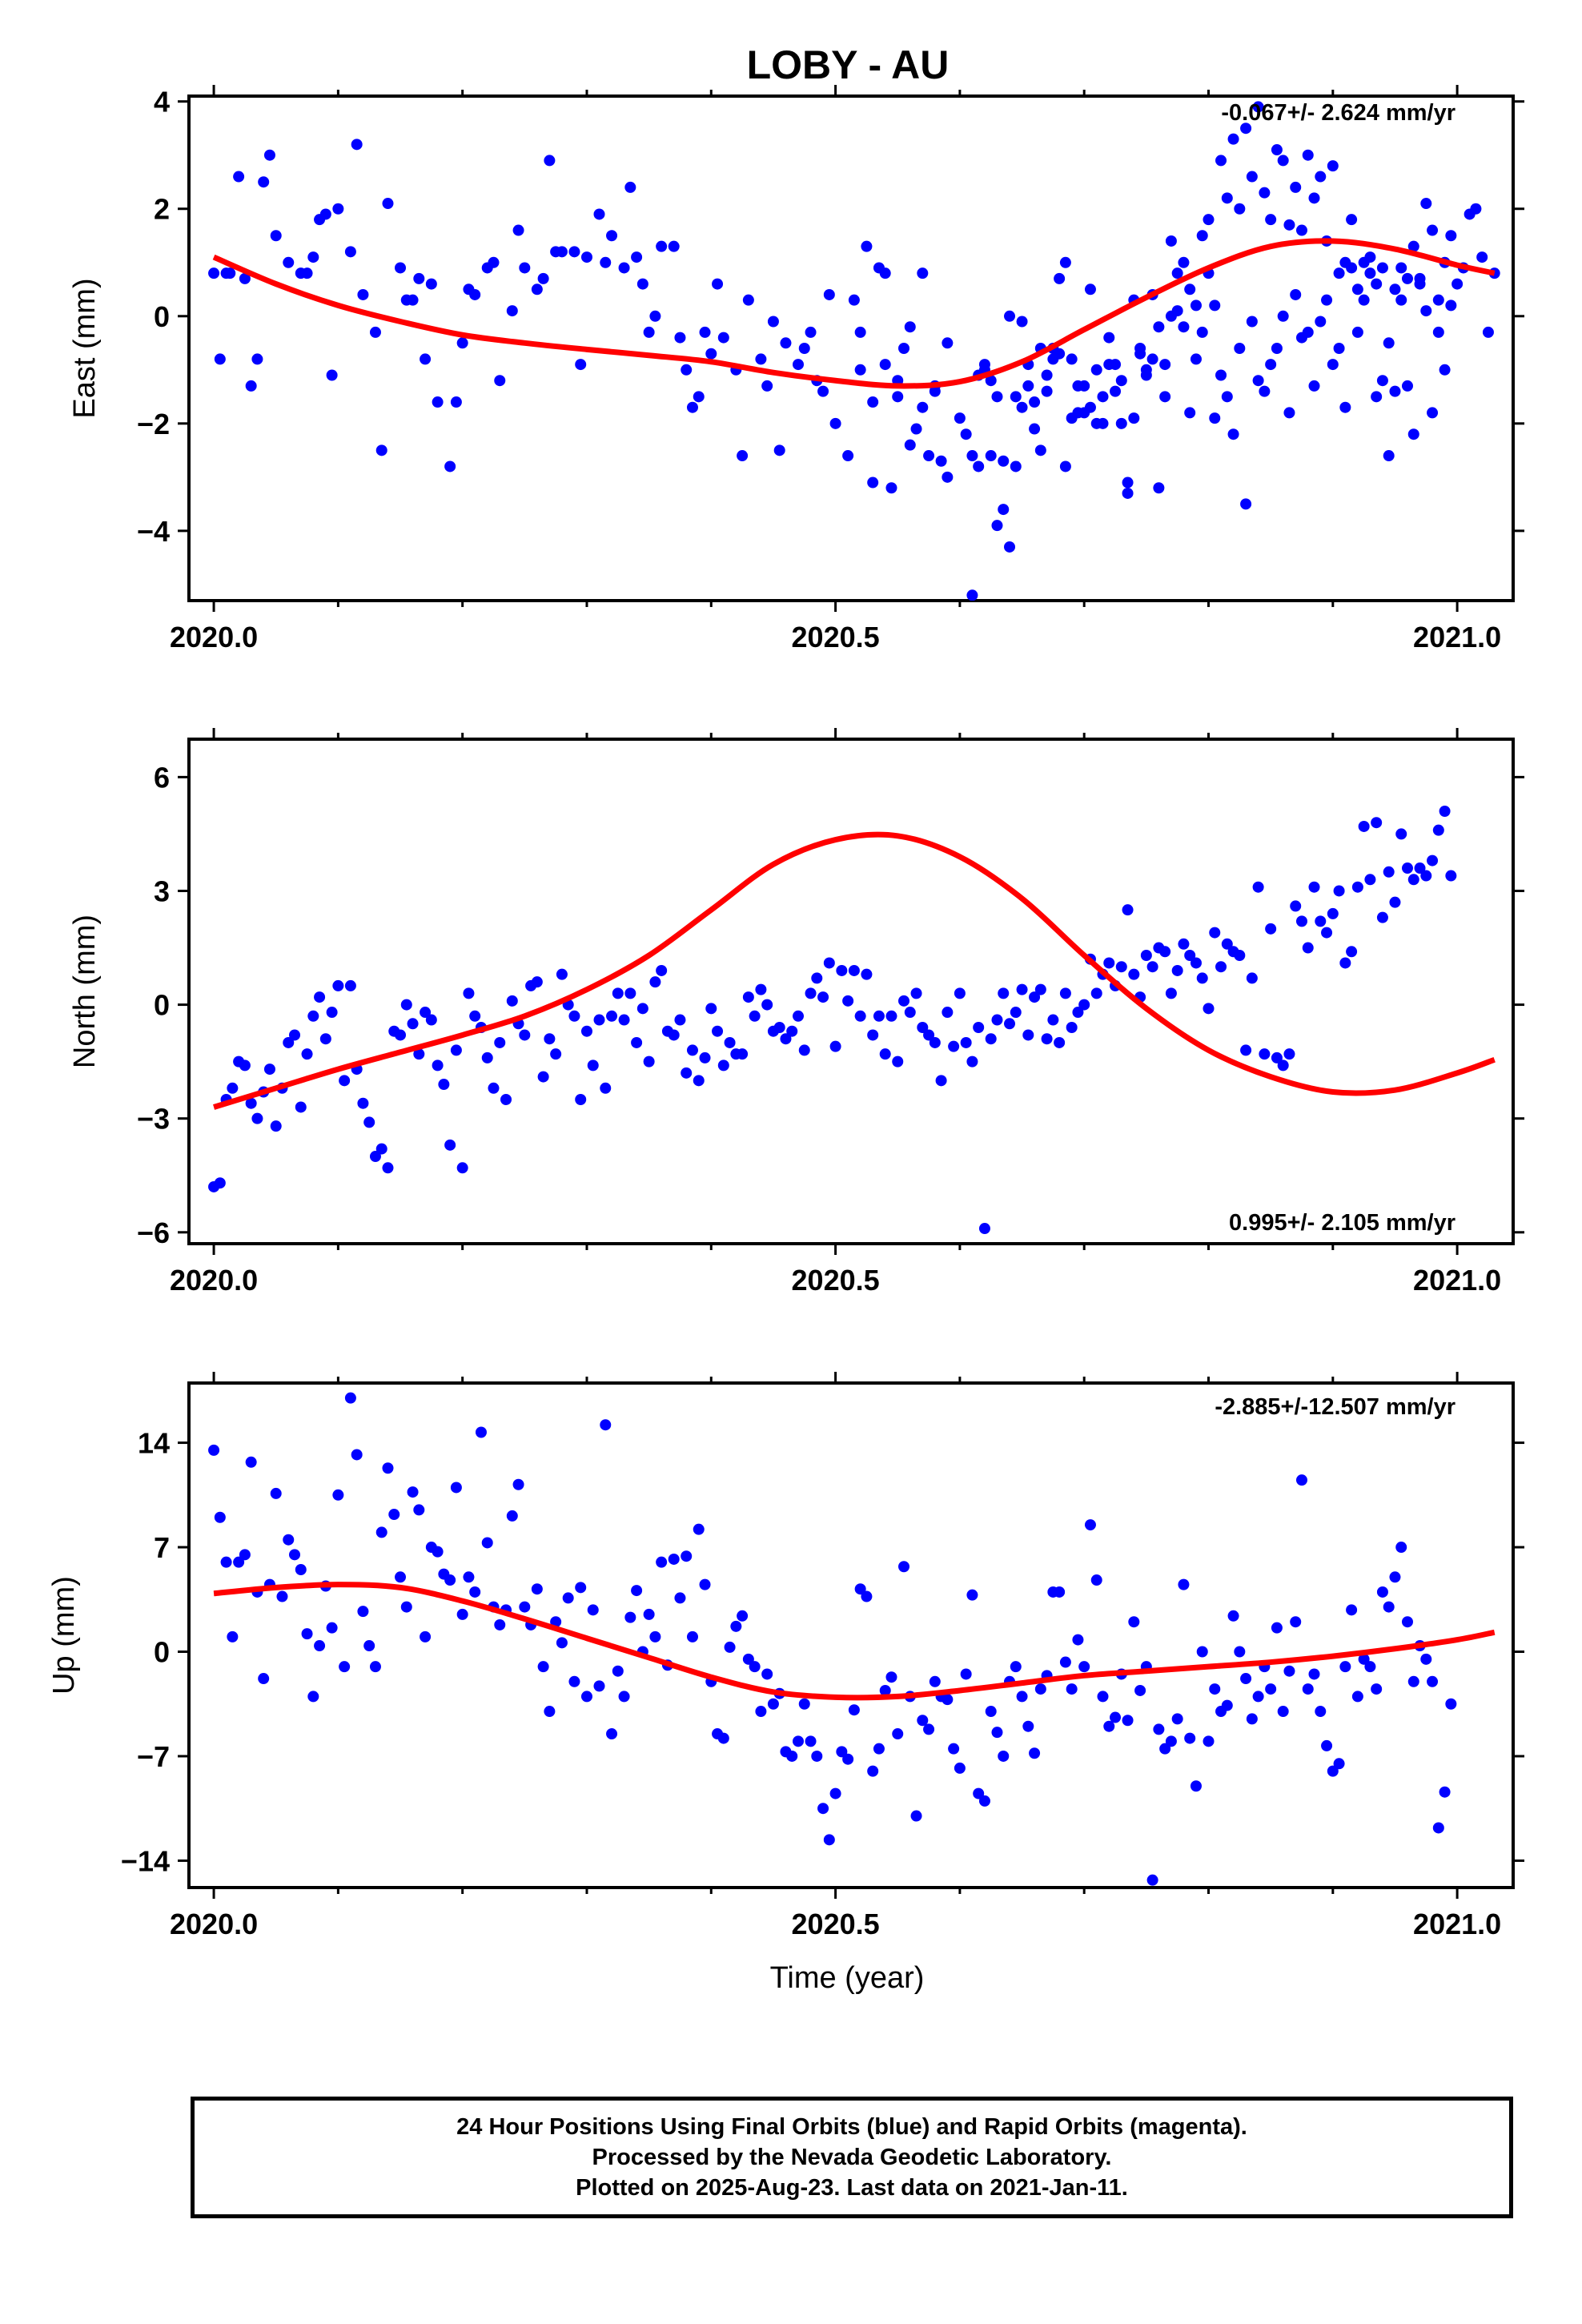 The width and height of the screenshot is (1582, 2324). Describe the element at coordinates (836, 1924) in the screenshot. I see `x-tick-label: 2020.5` at that location.